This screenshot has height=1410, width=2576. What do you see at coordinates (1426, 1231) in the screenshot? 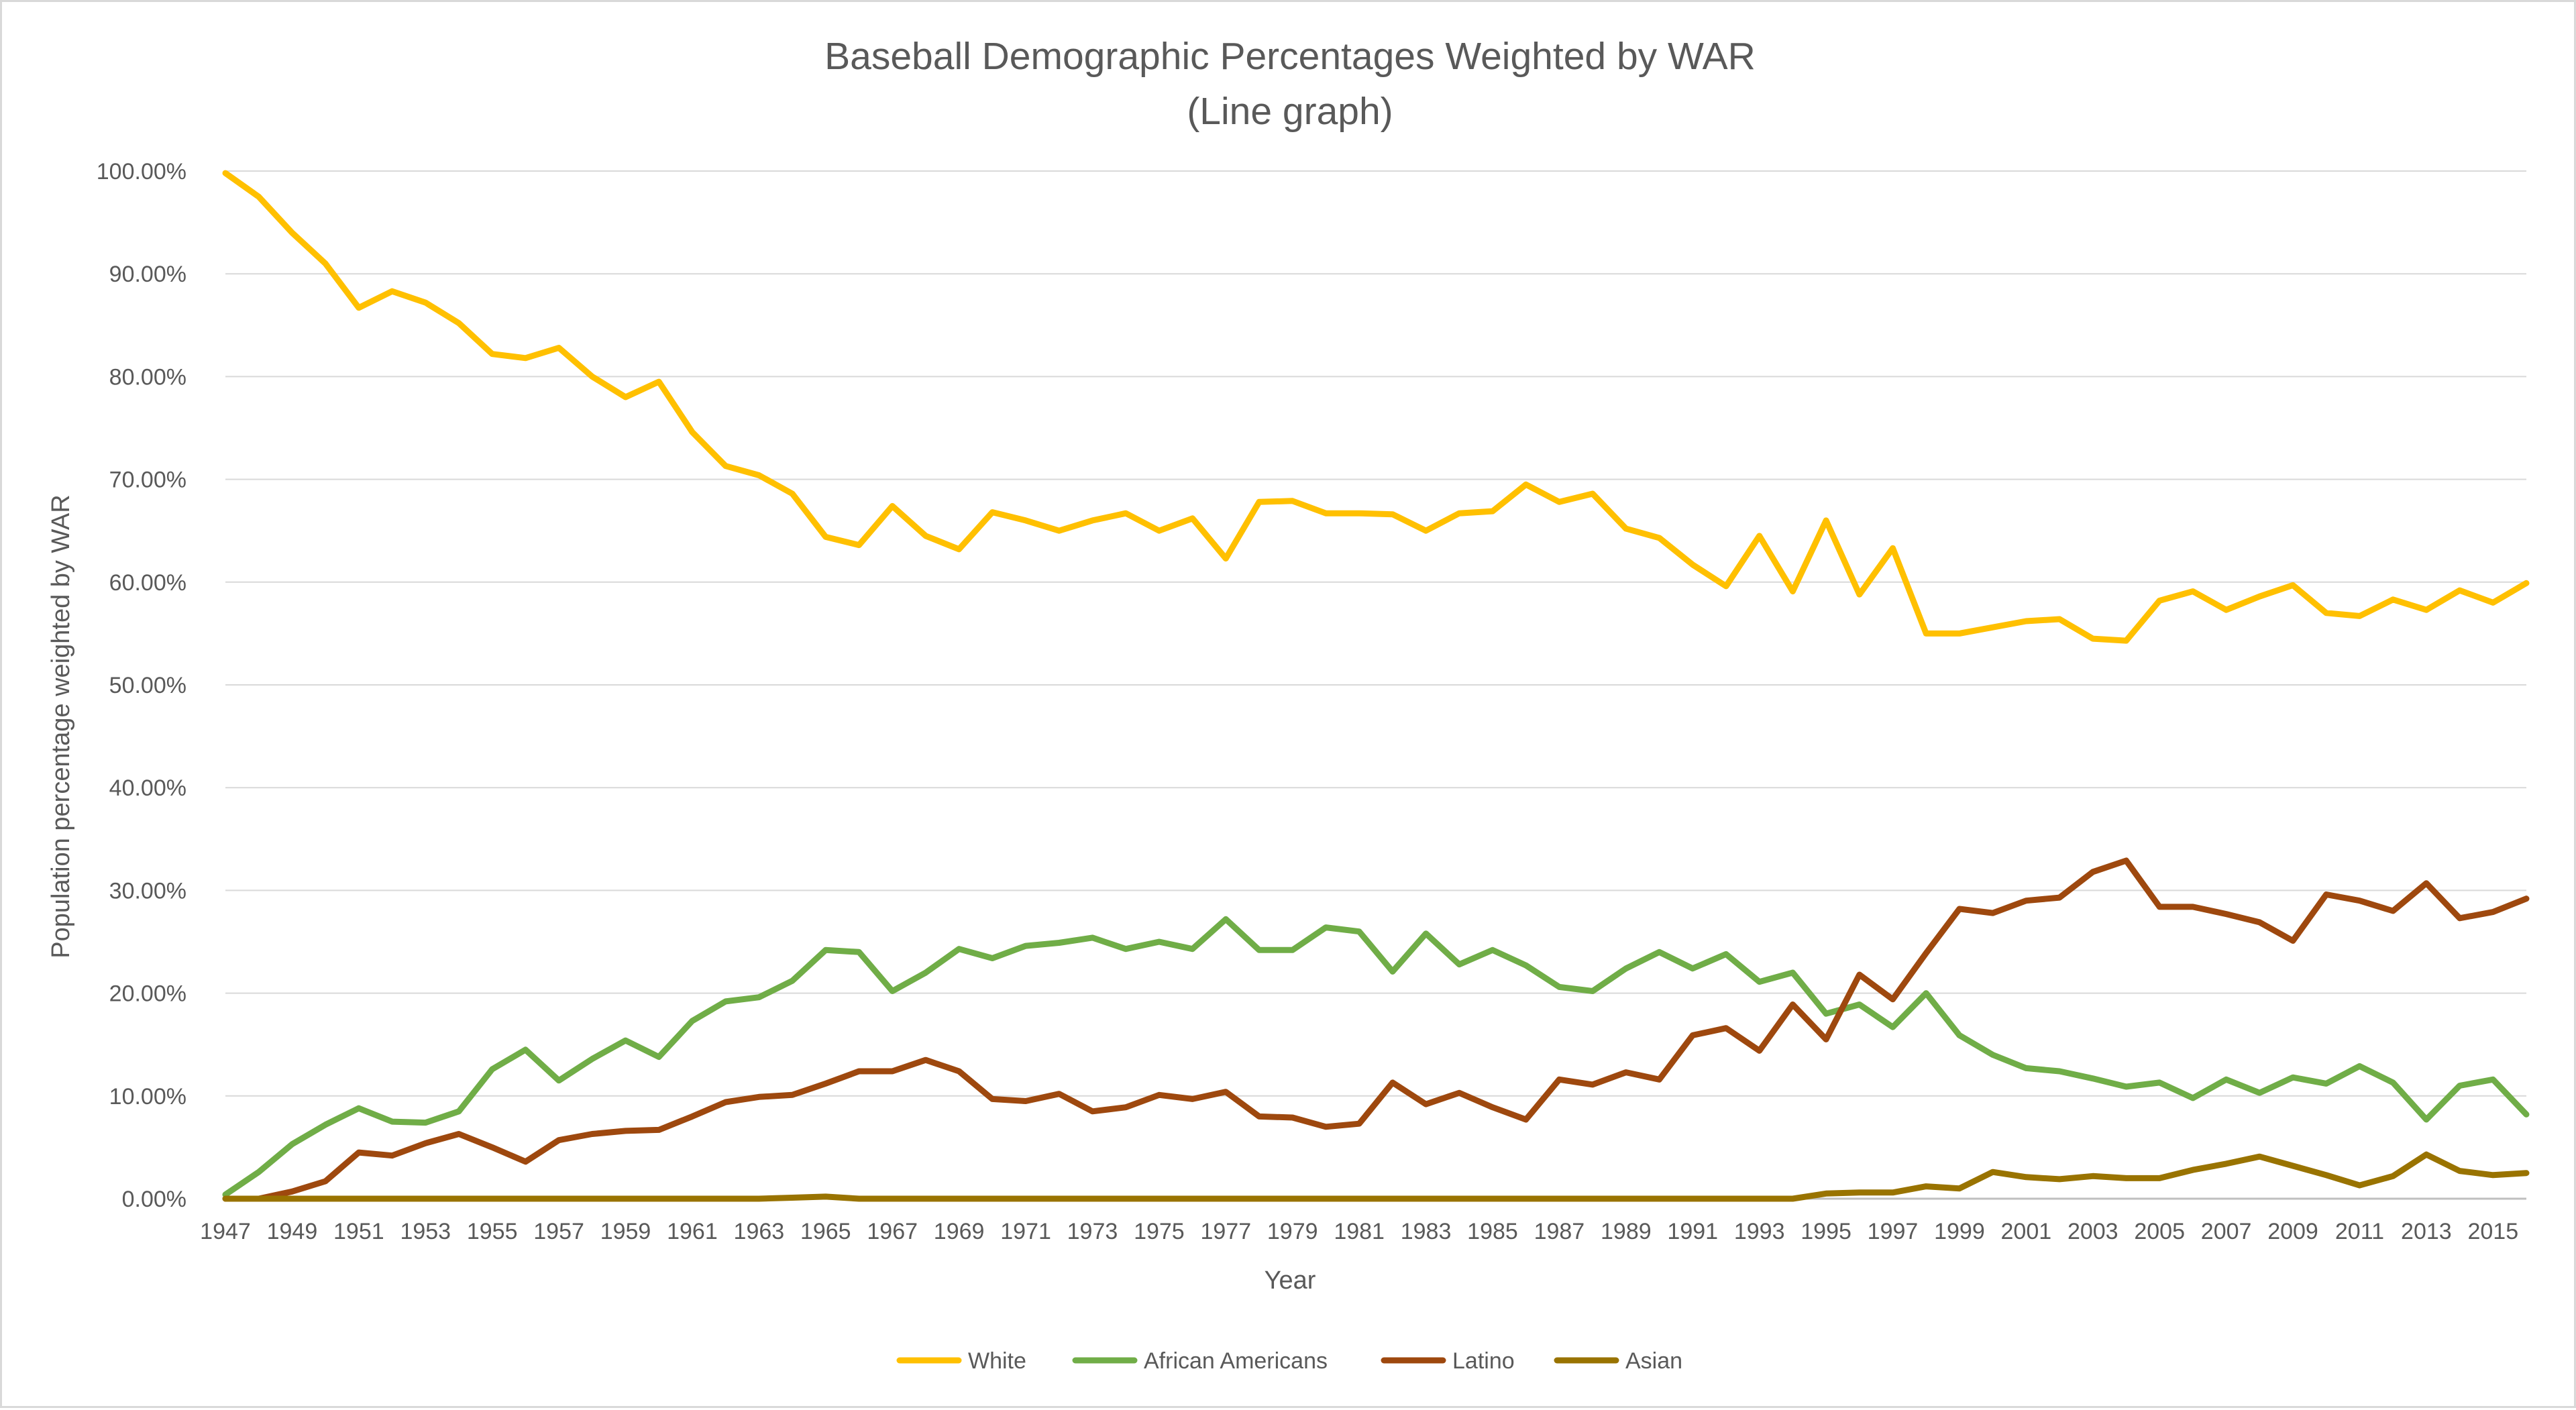
I see `x-tick-label: 1983` at bounding box center [1426, 1231].